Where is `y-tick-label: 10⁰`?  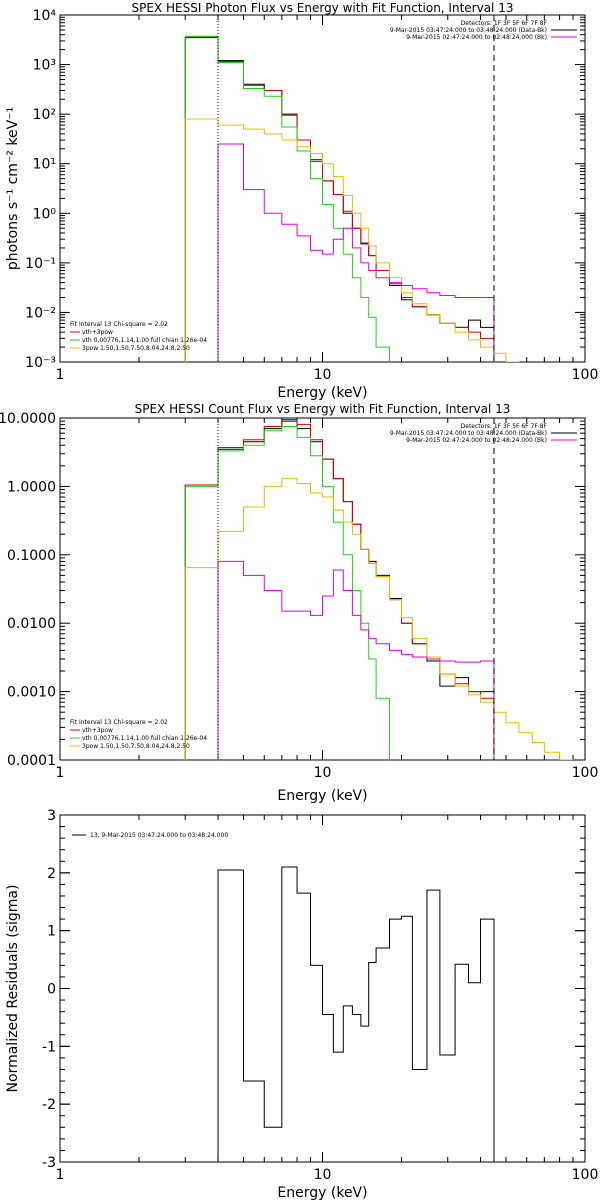 y-tick-label: 10⁰ is located at coordinates (45, 214).